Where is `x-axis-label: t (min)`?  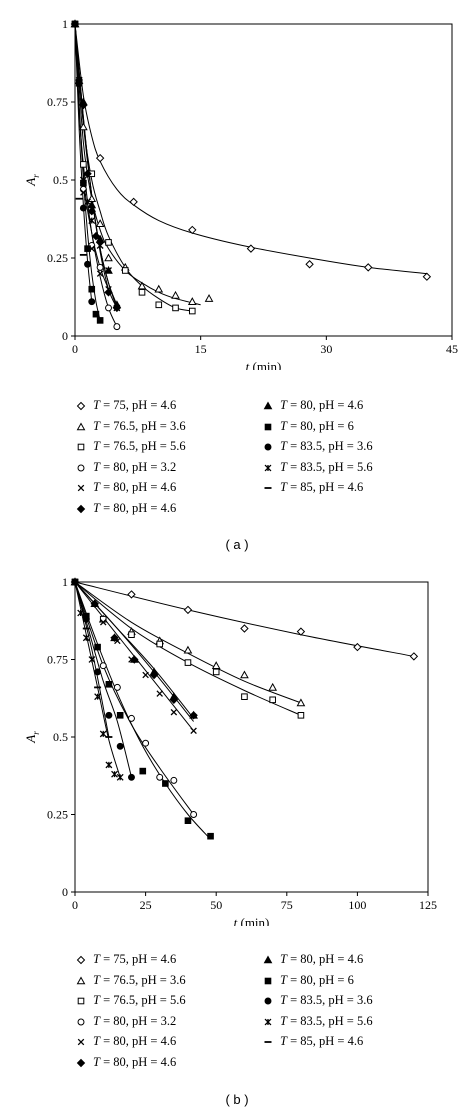 x-axis-label: t (min) is located at coordinates (252, 920).